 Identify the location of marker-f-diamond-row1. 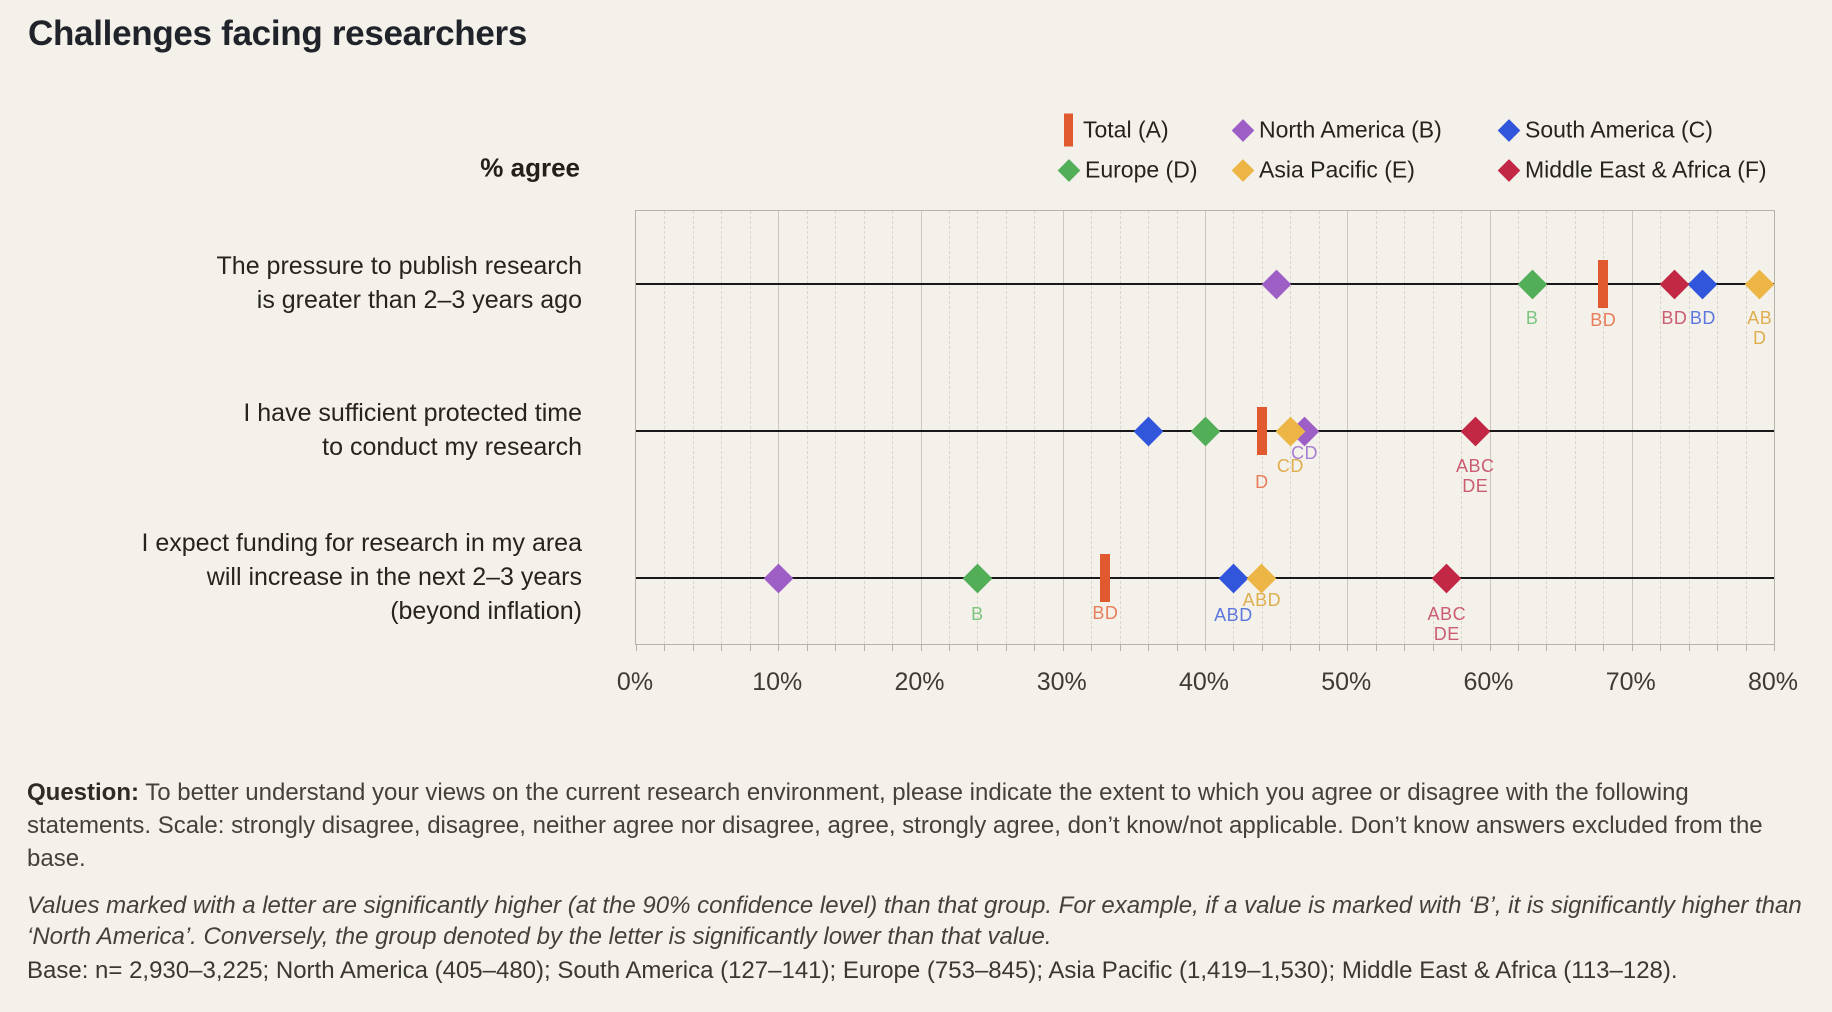
(1674, 284).